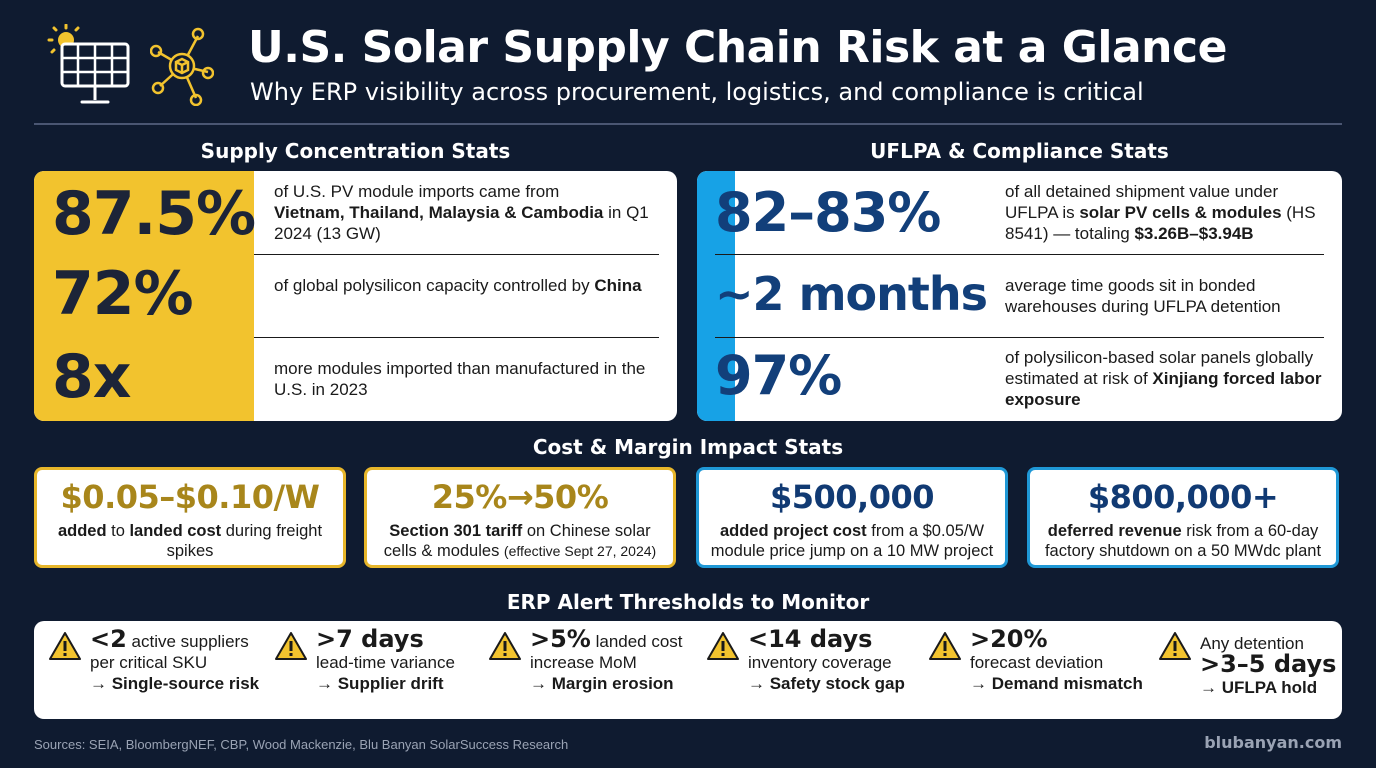  Describe the element at coordinates (182, 66) in the screenshot. I see `network-icon` at that location.